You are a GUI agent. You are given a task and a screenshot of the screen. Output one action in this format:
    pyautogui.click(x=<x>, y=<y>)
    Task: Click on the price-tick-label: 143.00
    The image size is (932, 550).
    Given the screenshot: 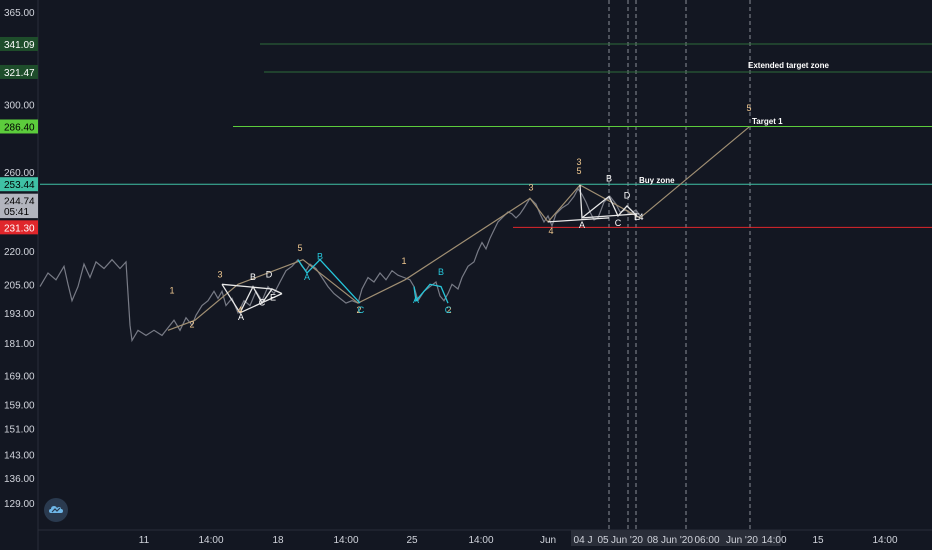 What is the action you would take?
    pyautogui.click(x=19, y=455)
    